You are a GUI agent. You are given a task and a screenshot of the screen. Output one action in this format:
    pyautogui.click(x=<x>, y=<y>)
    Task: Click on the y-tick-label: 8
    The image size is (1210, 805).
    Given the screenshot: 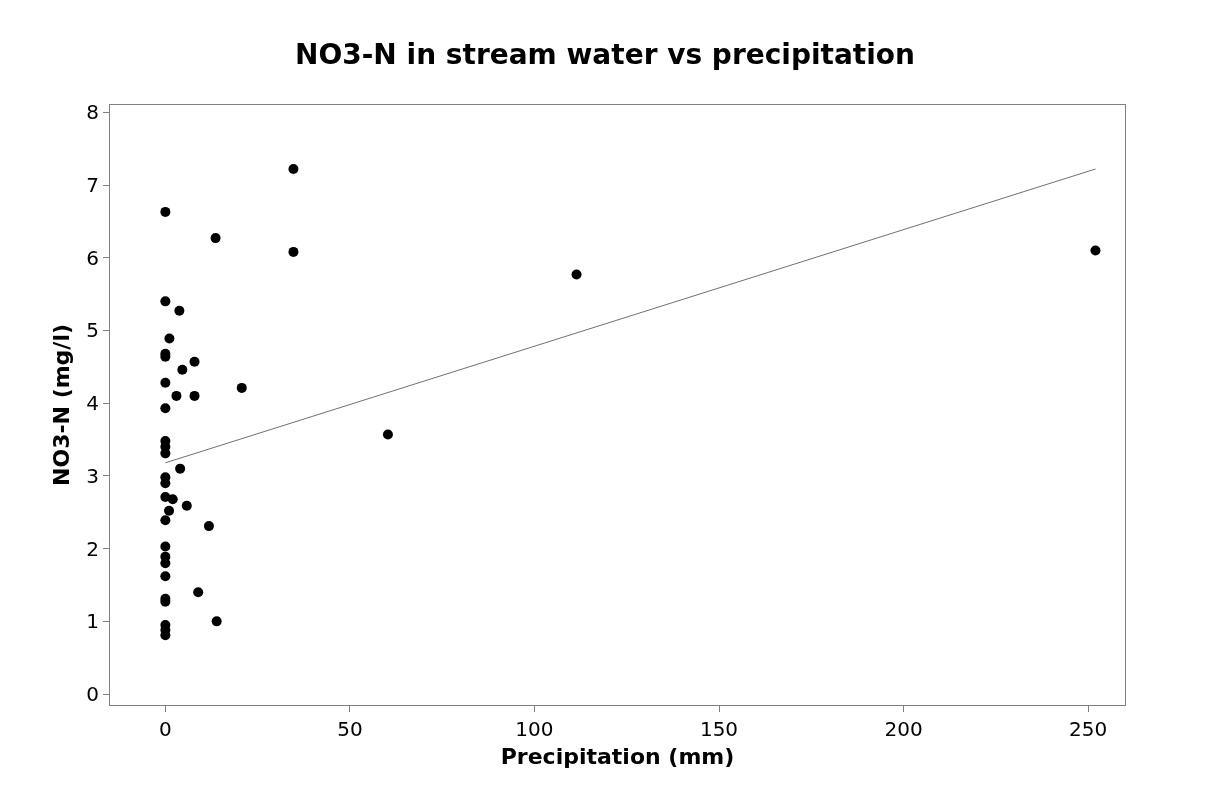 What is the action you would take?
    pyautogui.click(x=92, y=112)
    